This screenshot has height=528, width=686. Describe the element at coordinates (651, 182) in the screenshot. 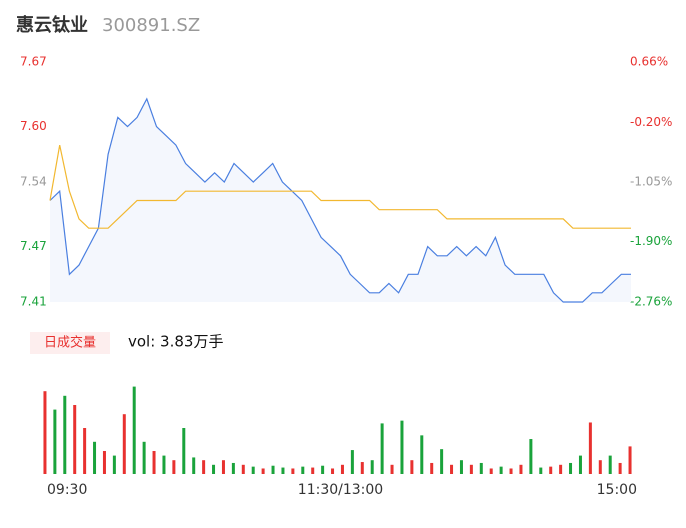

I see `y2-tick-label: -1.05%` at that location.